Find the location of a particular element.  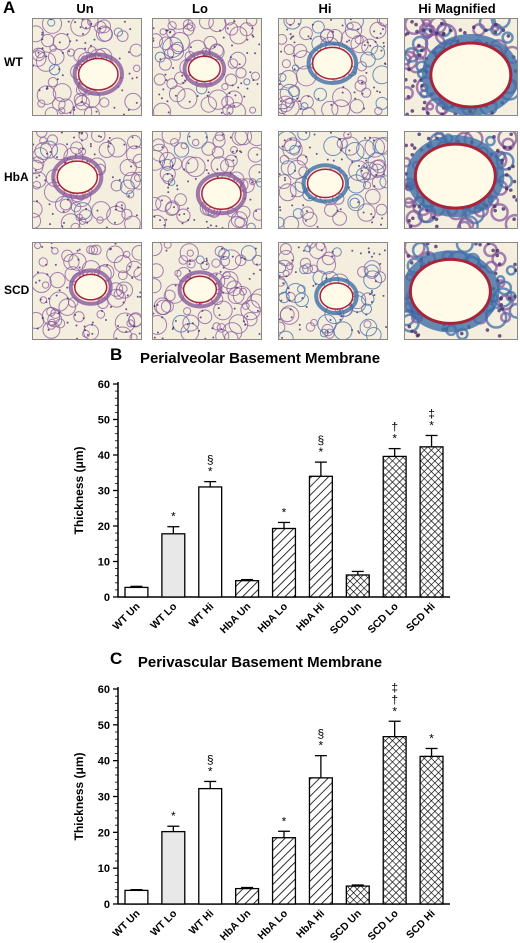

micrograph-wt-hi-magnified is located at coordinates (461, 67).